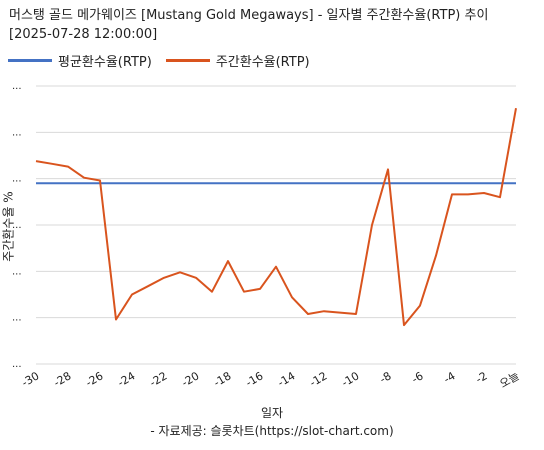 The width and height of the screenshot is (544, 450). I want to click on x-tick-label: -8, so click(386, 377).